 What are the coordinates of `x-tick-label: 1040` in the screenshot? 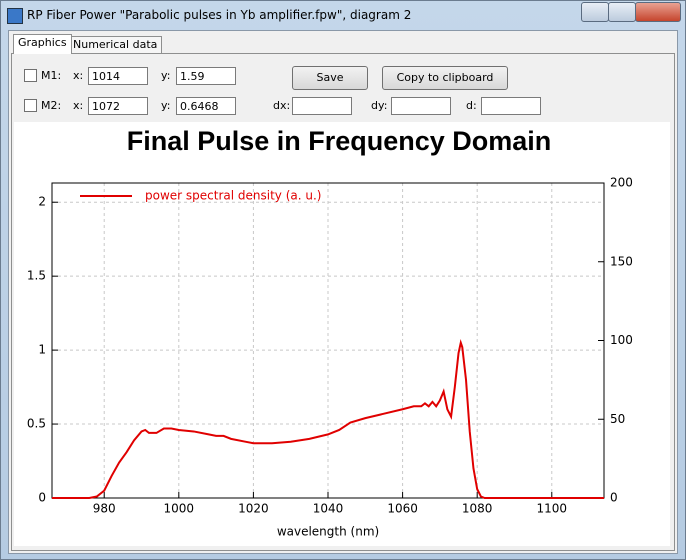 It's located at (328, 509).